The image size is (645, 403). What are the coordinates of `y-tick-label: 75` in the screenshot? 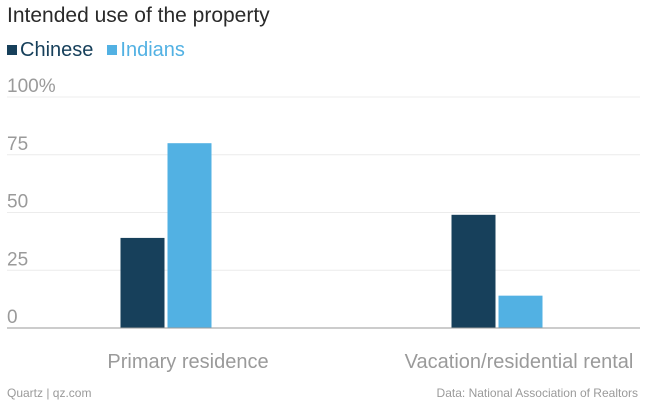 It's located at (17, 144).